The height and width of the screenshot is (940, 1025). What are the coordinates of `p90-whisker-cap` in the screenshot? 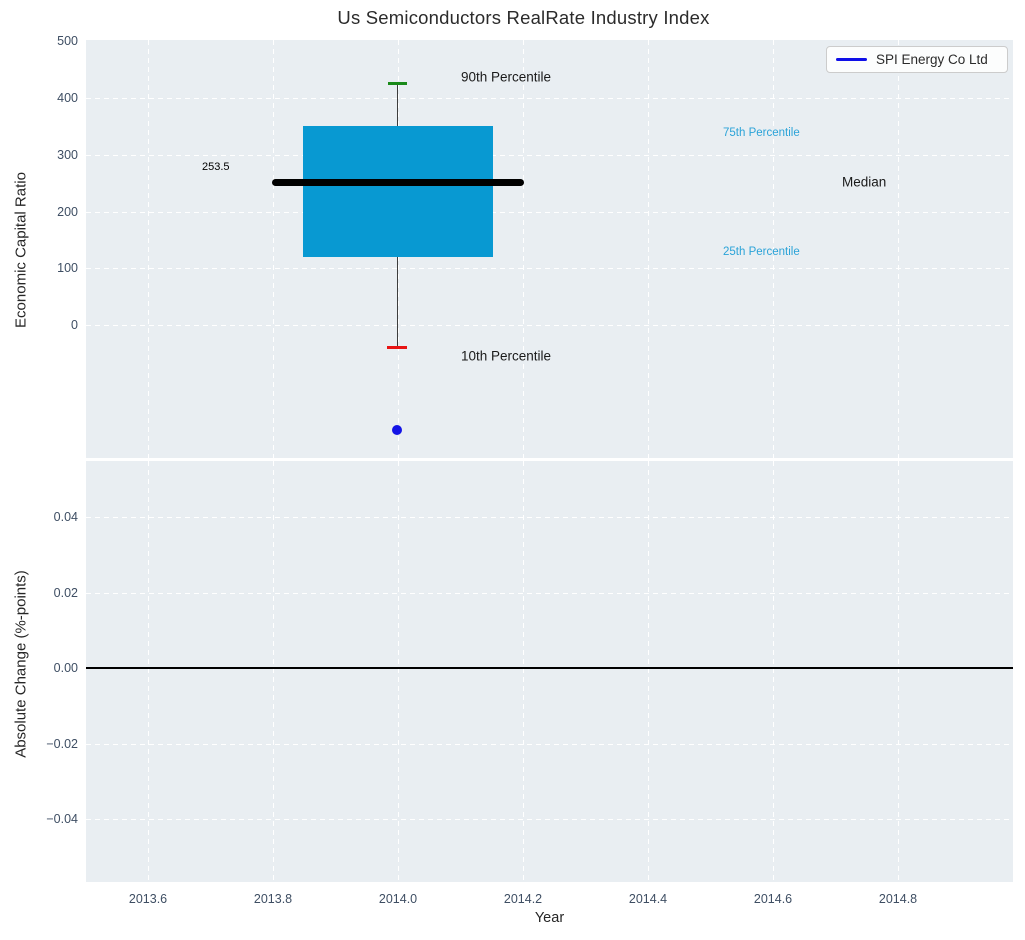 It's located at (397, 83).